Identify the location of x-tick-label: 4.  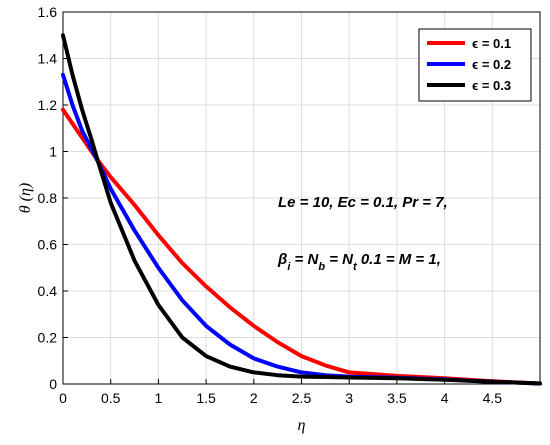
(445, 398).